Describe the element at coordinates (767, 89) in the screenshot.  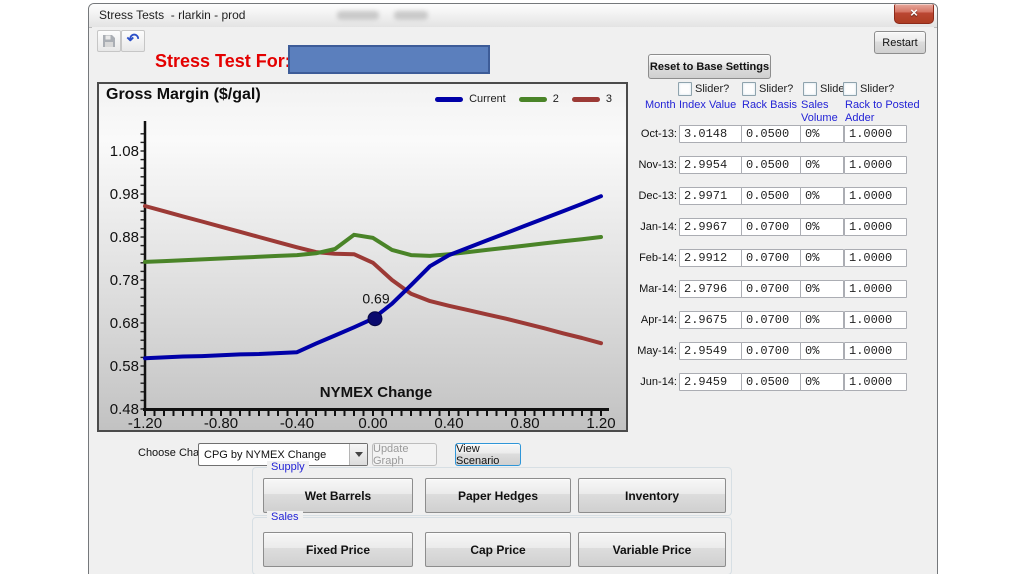
I see `slider-checkbox-2: Slider?` at that location.